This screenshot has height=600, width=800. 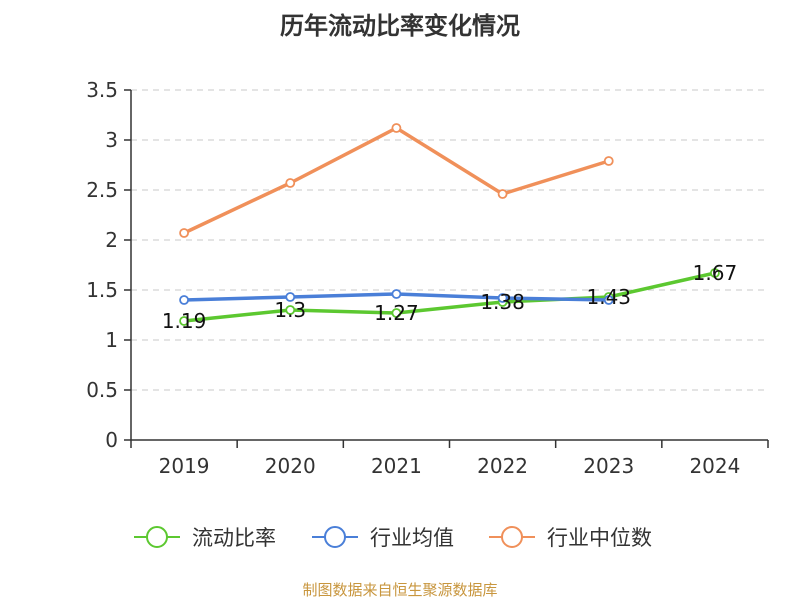 What do you see at coordinates (111, 240) in the screenshot?
I see `y-tick-label: 2` at bounding box center [111, 240].